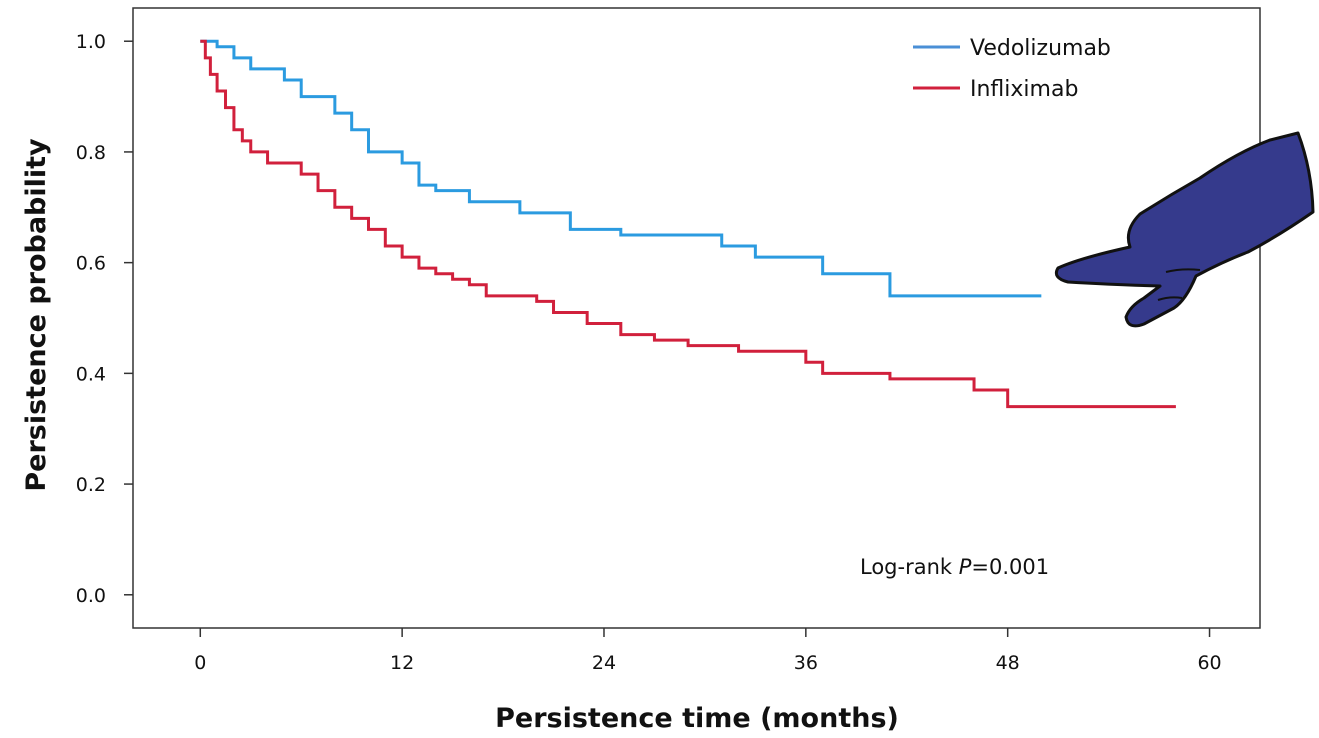 This screenshot has width=1319, height=738. I want to click on y-tick-label: 0.6, so click(91, 264).